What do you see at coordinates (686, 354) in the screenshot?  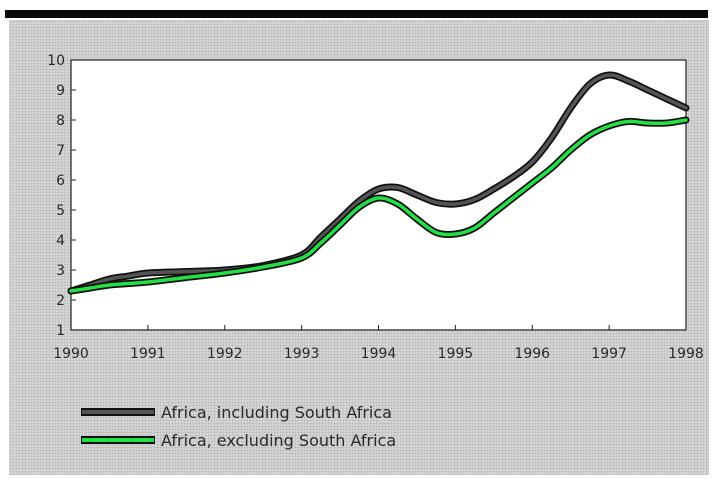 I see `x-tick-label: 1998` at bounding box center [686, 354].